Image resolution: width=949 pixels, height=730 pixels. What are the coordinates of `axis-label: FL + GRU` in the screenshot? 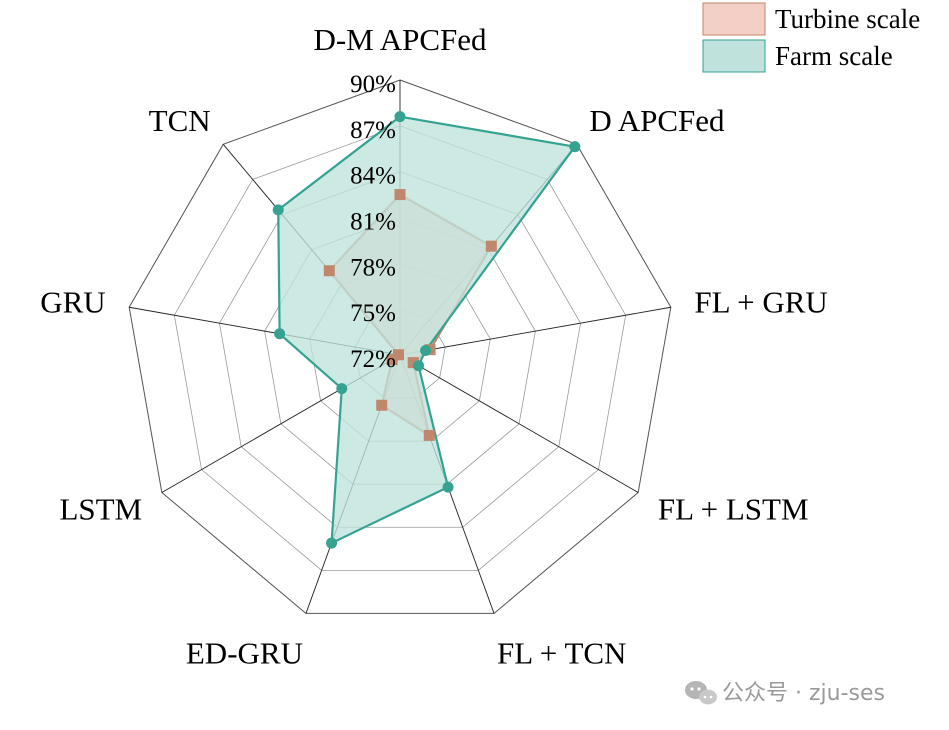 It's located at (760, 302).